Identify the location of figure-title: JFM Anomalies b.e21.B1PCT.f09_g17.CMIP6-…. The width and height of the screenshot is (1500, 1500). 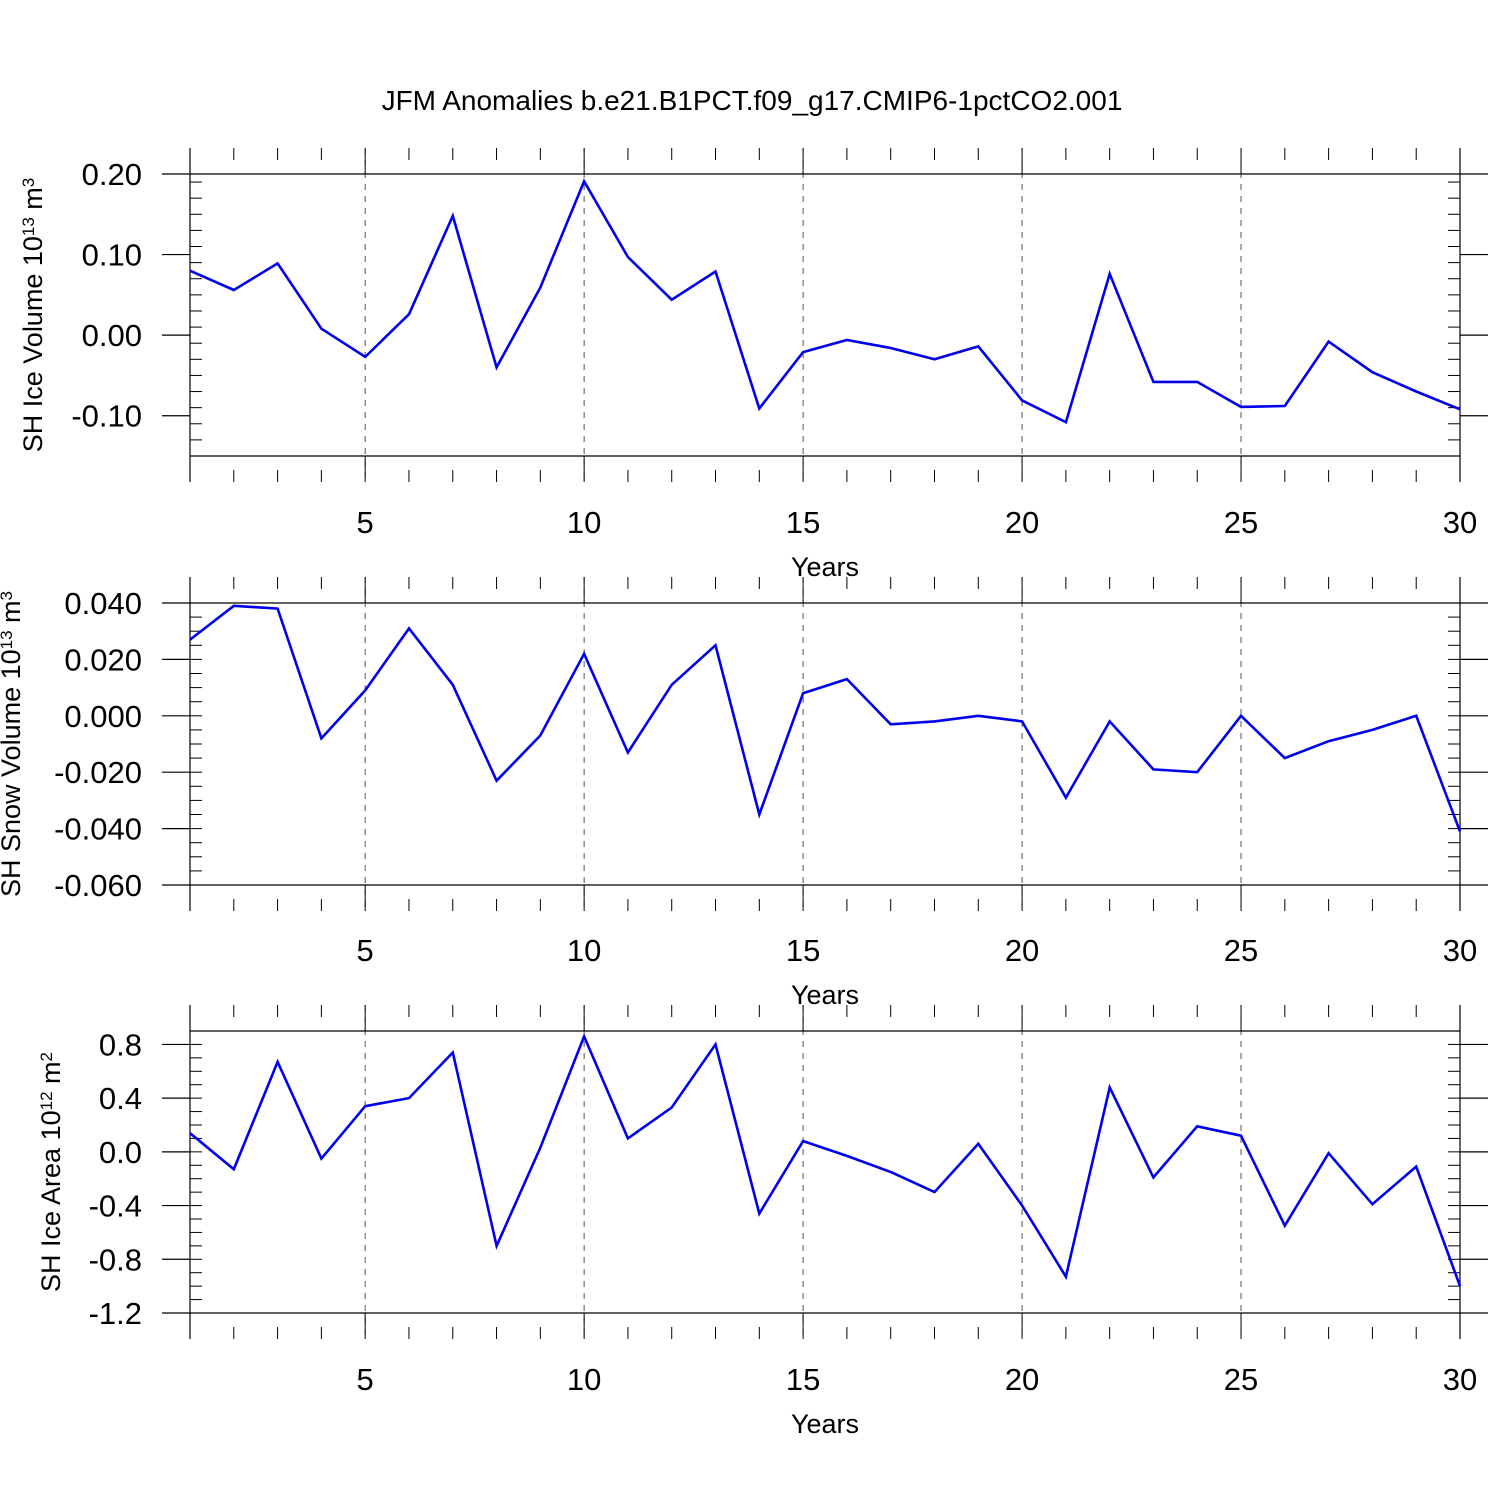
(752, 100).